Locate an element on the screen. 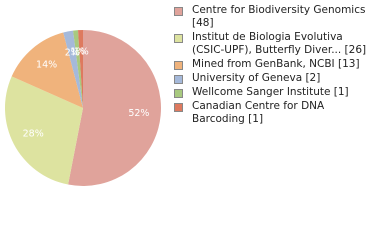 Image resolution: width=380 pixels, height=240 pixels. legend-label: Wellcome Sanger Institute [1] is located at coordinates (270, 92).